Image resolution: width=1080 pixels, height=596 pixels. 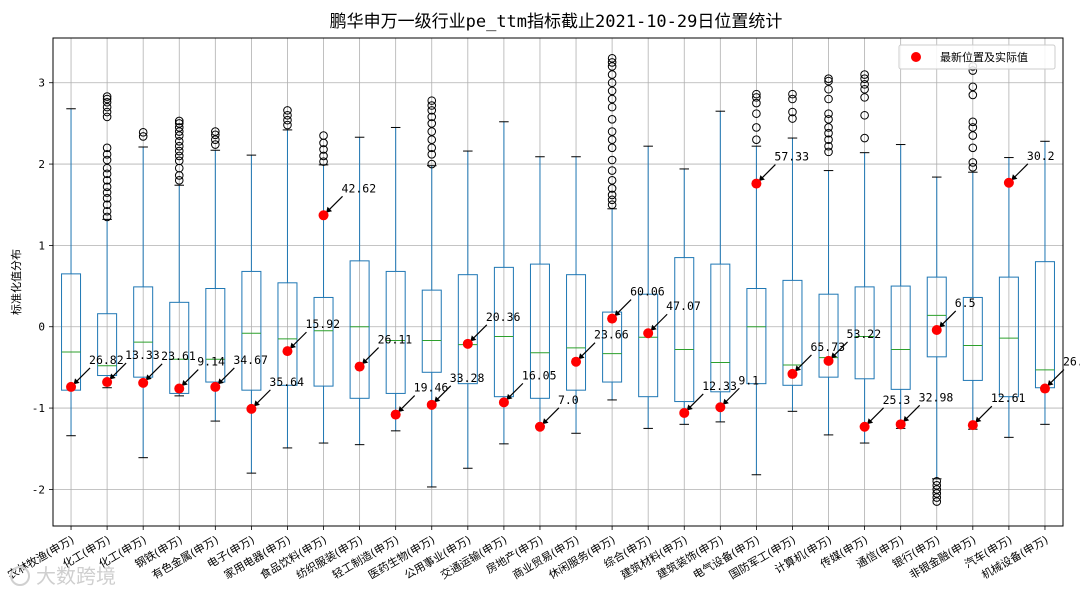 What do you see at coordinates (683, 306) in the screenshot?
I see `latest-value-label: 47.07` at bounding box center [683, 306].